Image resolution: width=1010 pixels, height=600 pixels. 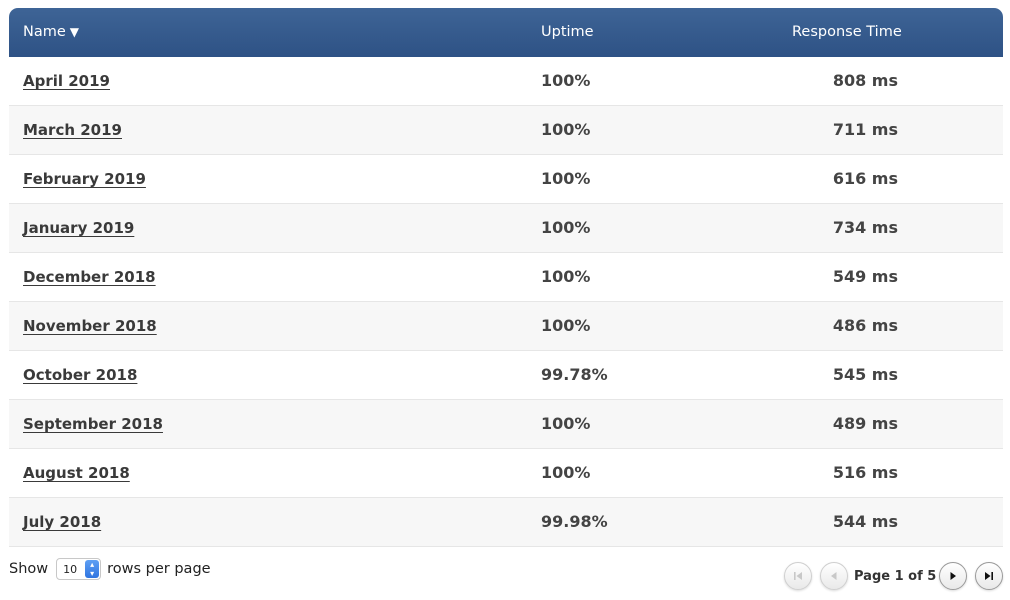 I want to click on next-page-icon, so click(x=953, y=576).